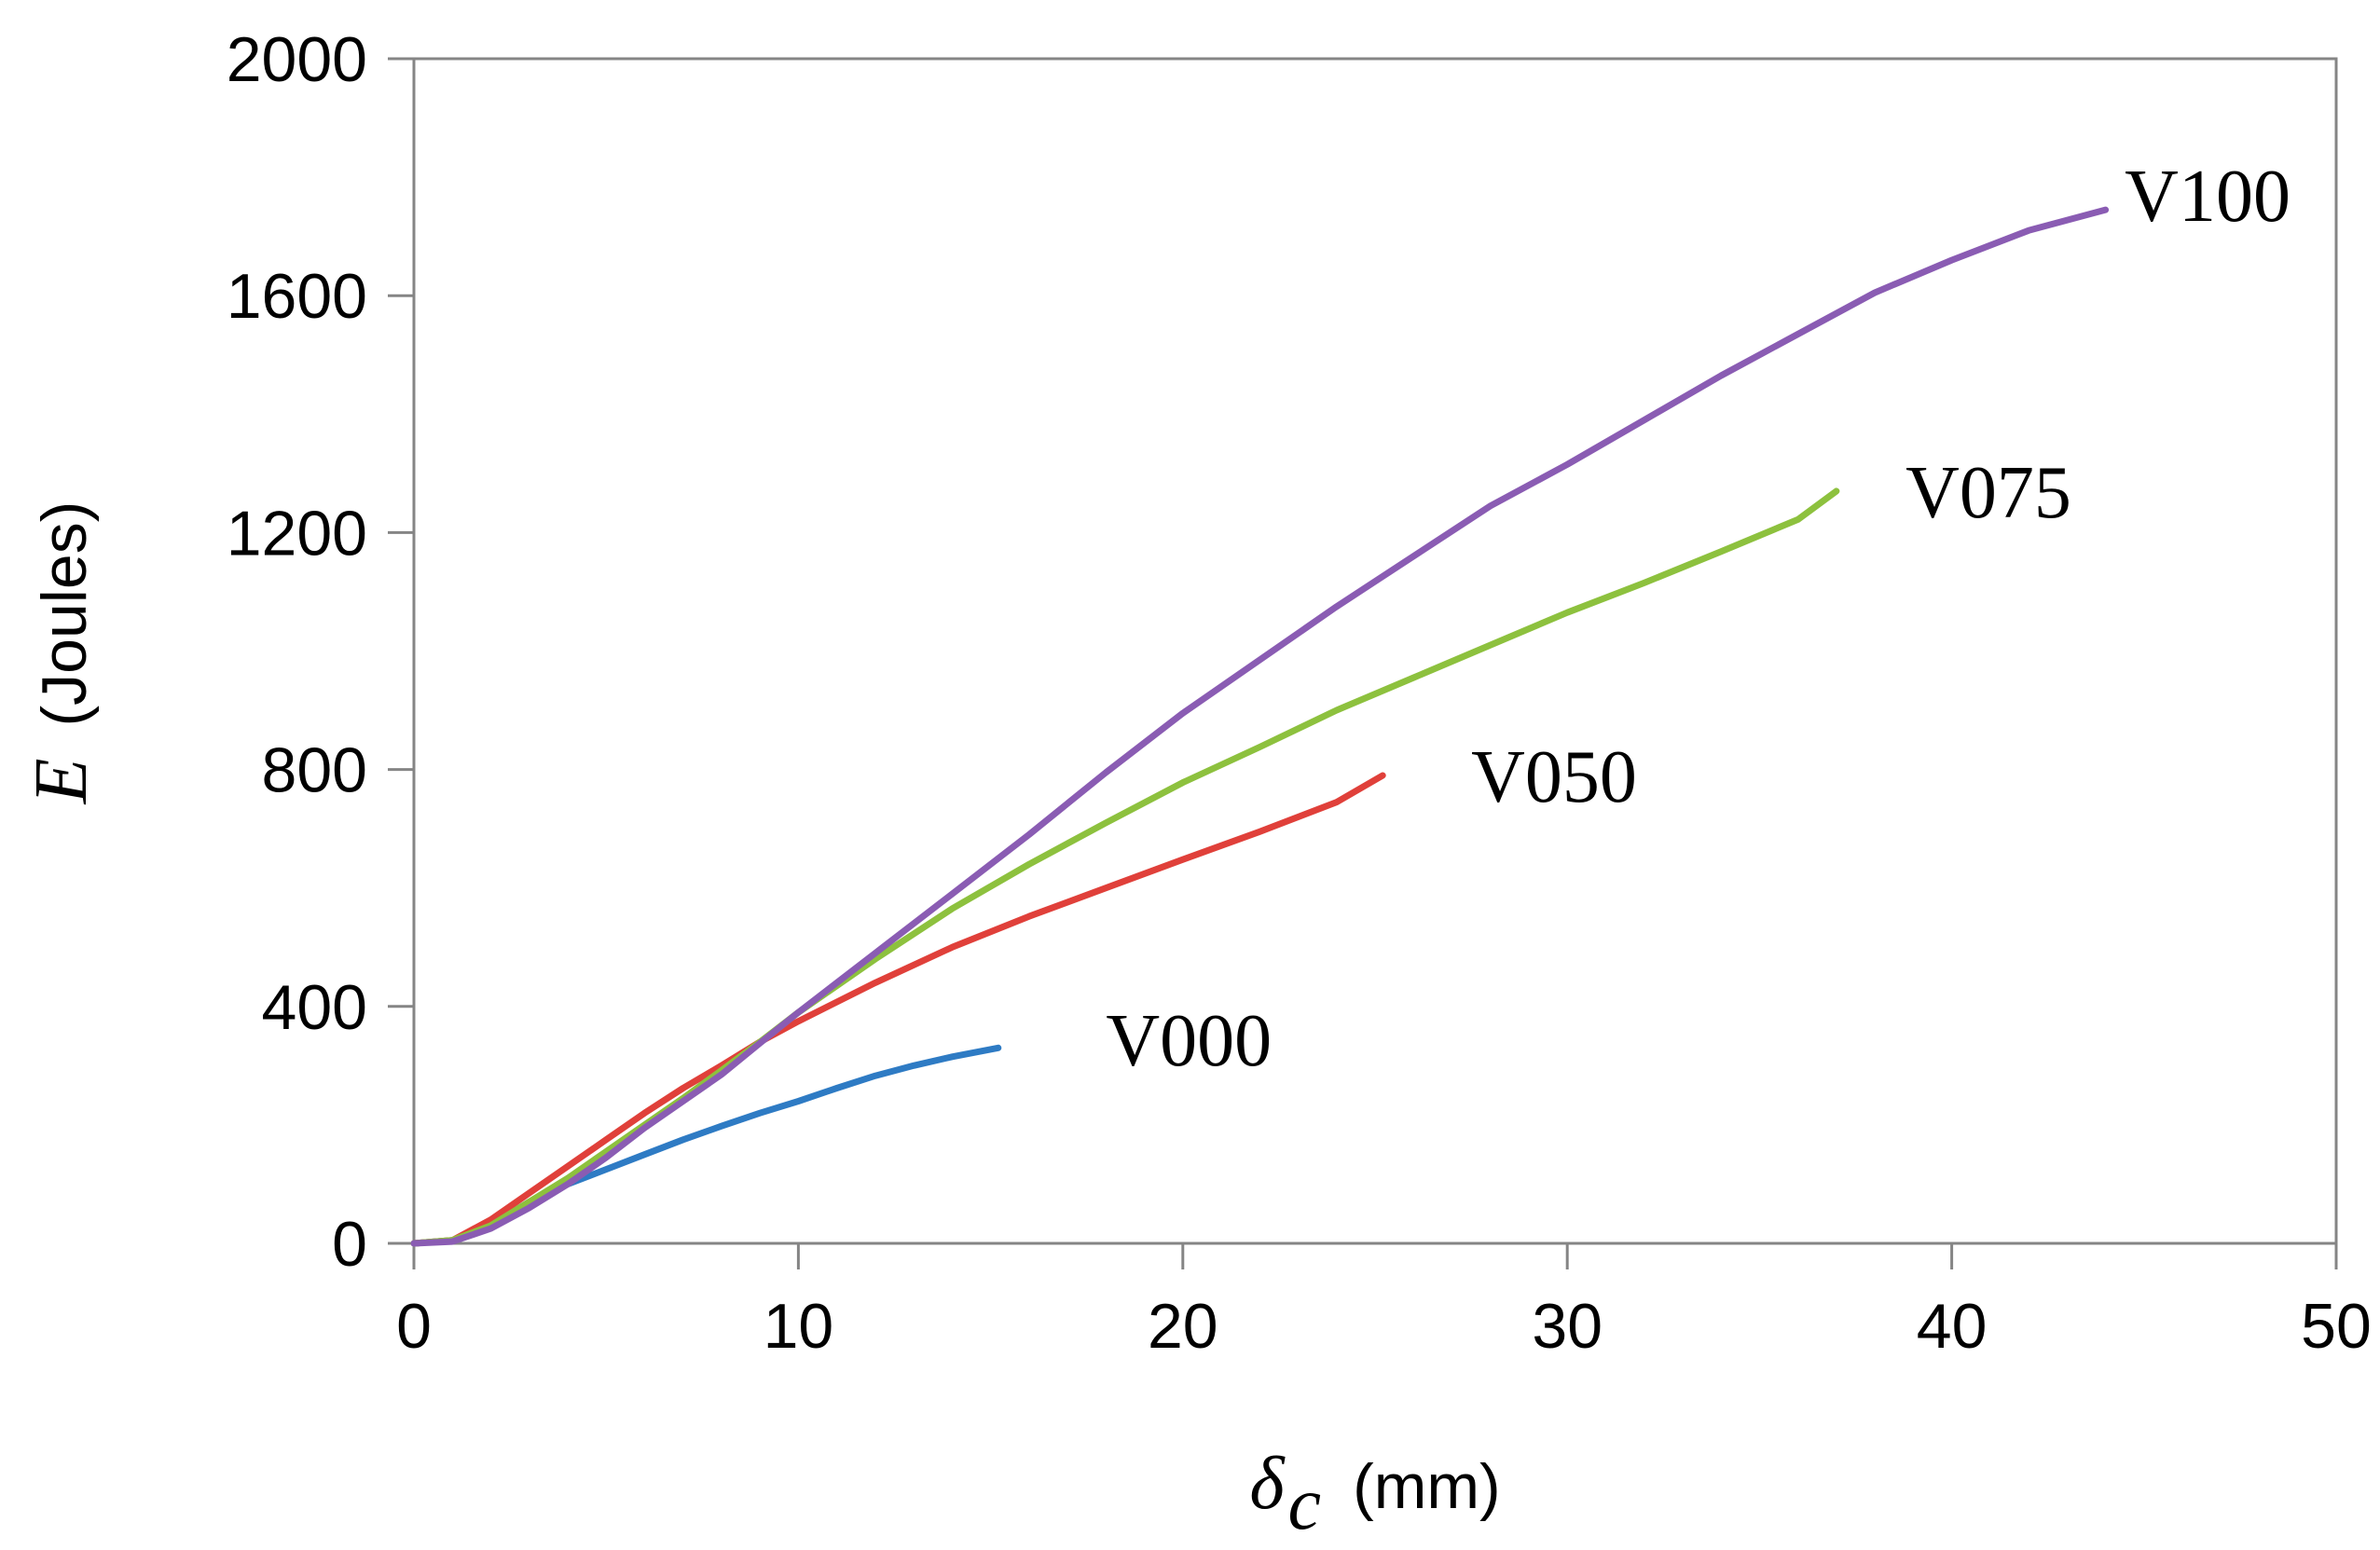 The width and height of the screenshot is (2380, 1550). Describe the element at coordinates (1567, 1326) in the screenshot. I see `x-tick-label: 30` at that location.